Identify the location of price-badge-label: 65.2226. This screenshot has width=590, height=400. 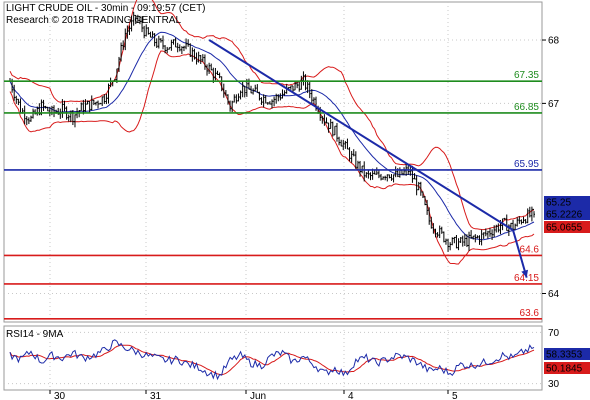
(564, 215).